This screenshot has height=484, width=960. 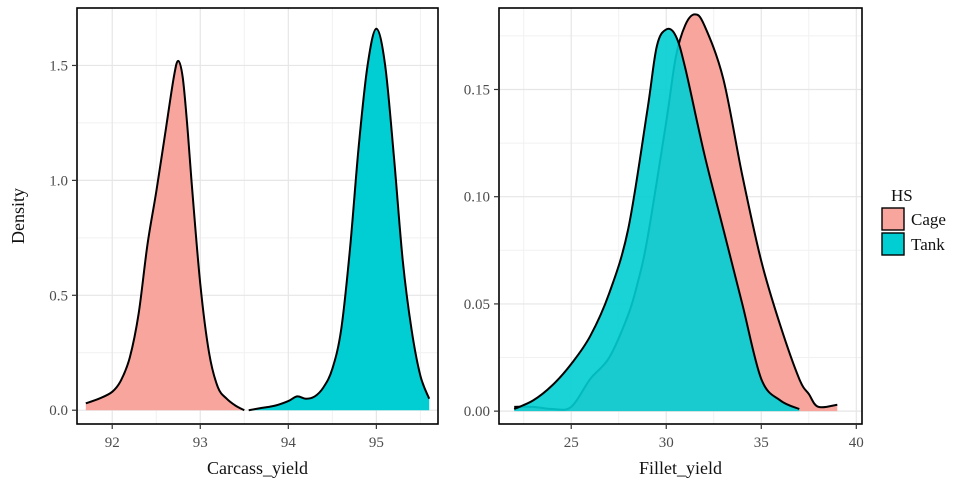 I want to click on carcass-yield-y-tick-label: 1.0, so click(x=58, y=181).